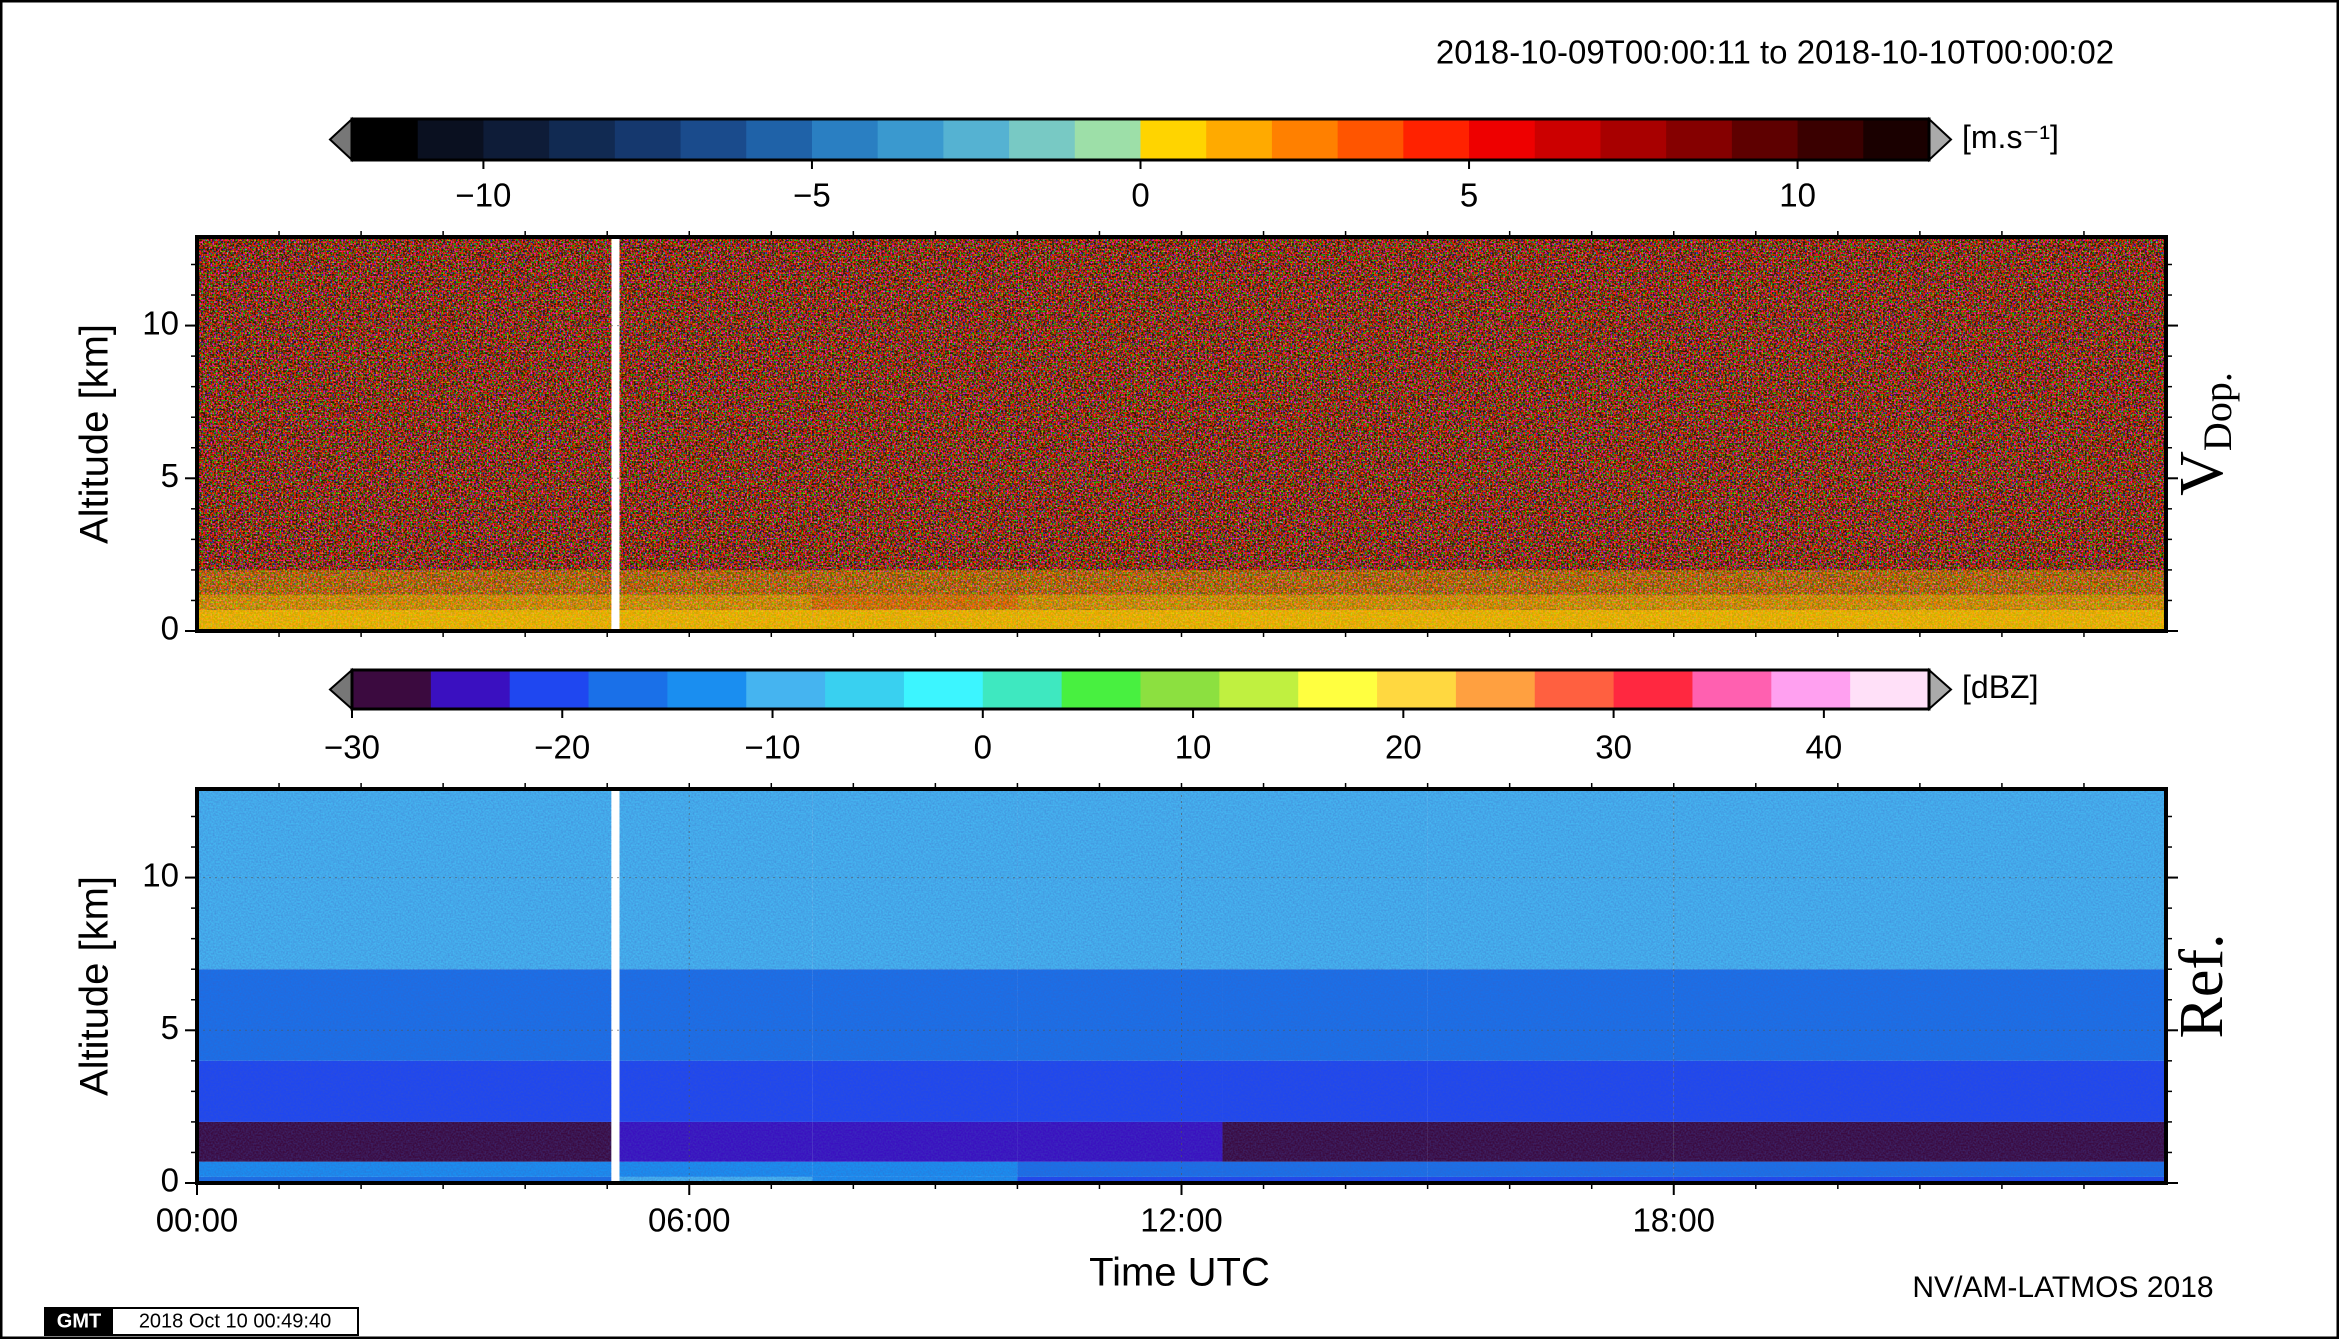 This screenshot has height=1339, width=2339. What do you see at coordinates (689, 1220) in the screenshot?
I see `x-tick-label: 06:00` at bounding box center [689, 1220].